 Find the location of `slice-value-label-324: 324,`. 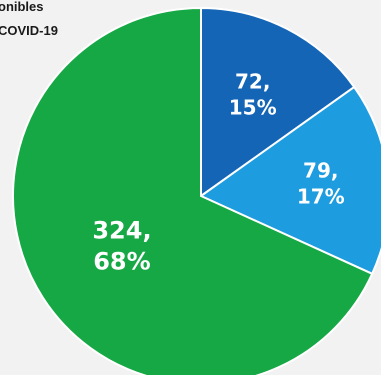

slice-value-label-324: 324, is located at coordinates (121, 230).